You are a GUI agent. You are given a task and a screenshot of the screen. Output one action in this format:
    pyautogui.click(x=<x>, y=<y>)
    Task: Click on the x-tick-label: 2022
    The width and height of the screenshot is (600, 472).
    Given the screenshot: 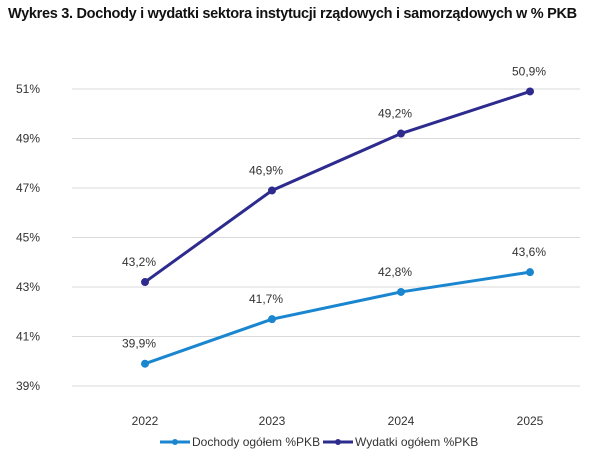 What is the action you would take?
    pyautogui.click(x=145, y=421)
    